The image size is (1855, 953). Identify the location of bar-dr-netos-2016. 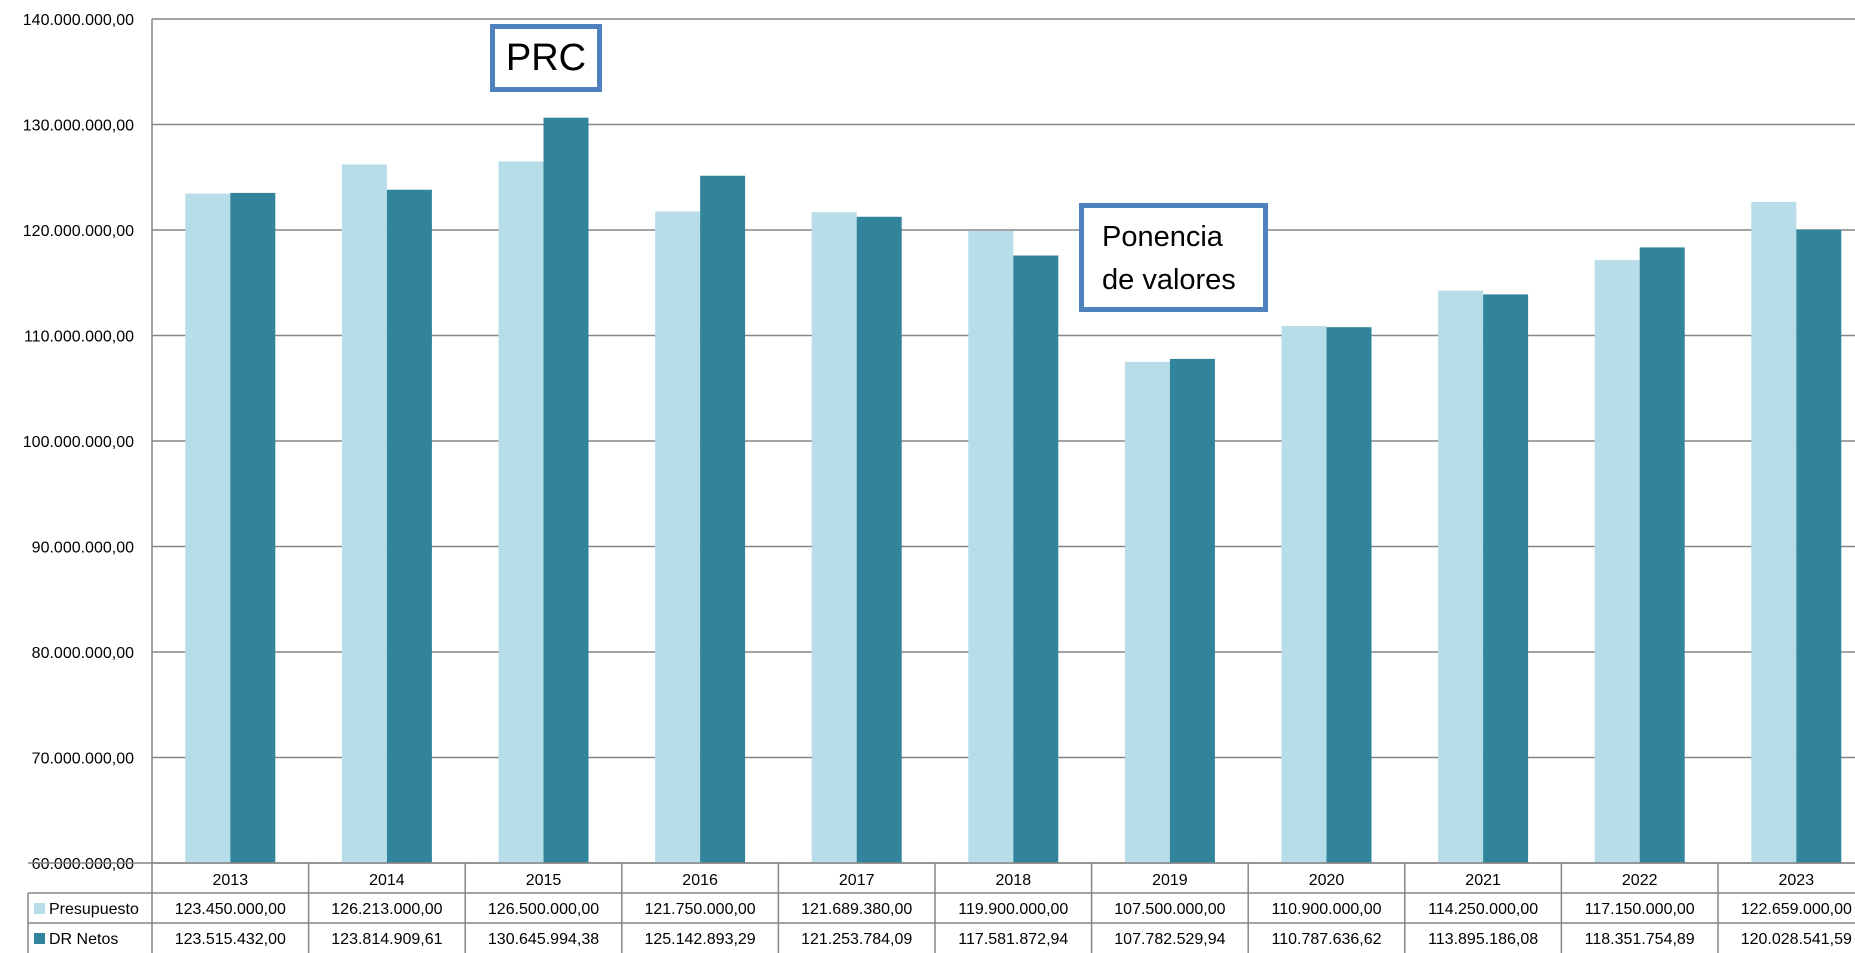
(723, 519).